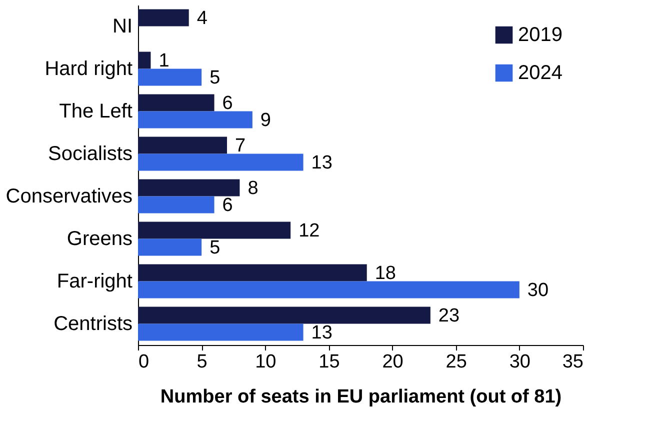  What do you see at coordinates (90, 153) in the screenshot?
I see `y-tick-label: Socialists` at bounding box center [90, 153].